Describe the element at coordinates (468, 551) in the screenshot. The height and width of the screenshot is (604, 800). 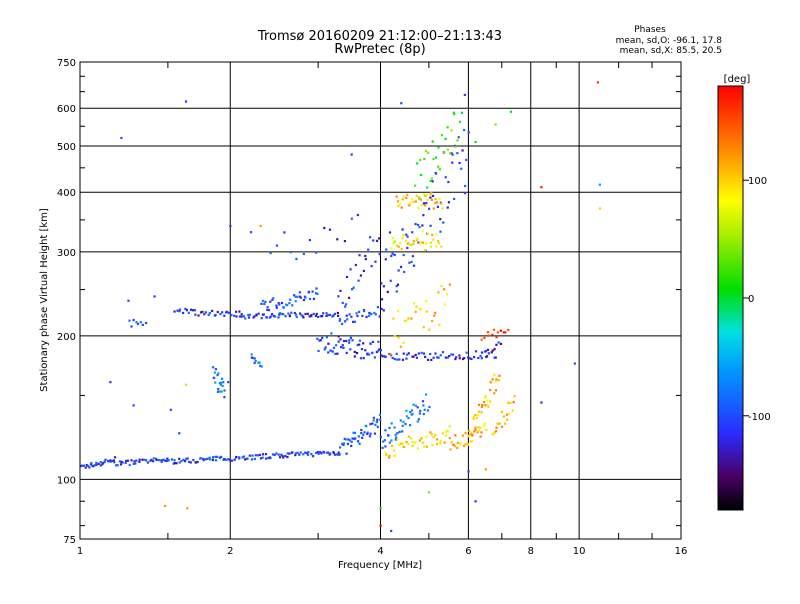
I see `x-tick-label: 6` at that location.